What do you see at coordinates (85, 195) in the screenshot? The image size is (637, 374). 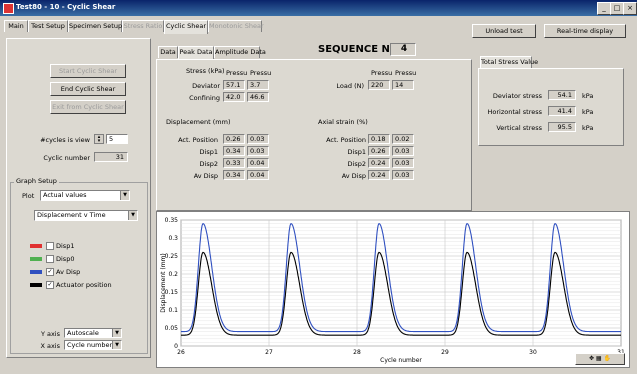 I see `plot-select: Actual values ▼` at bounding box center [85, 195].